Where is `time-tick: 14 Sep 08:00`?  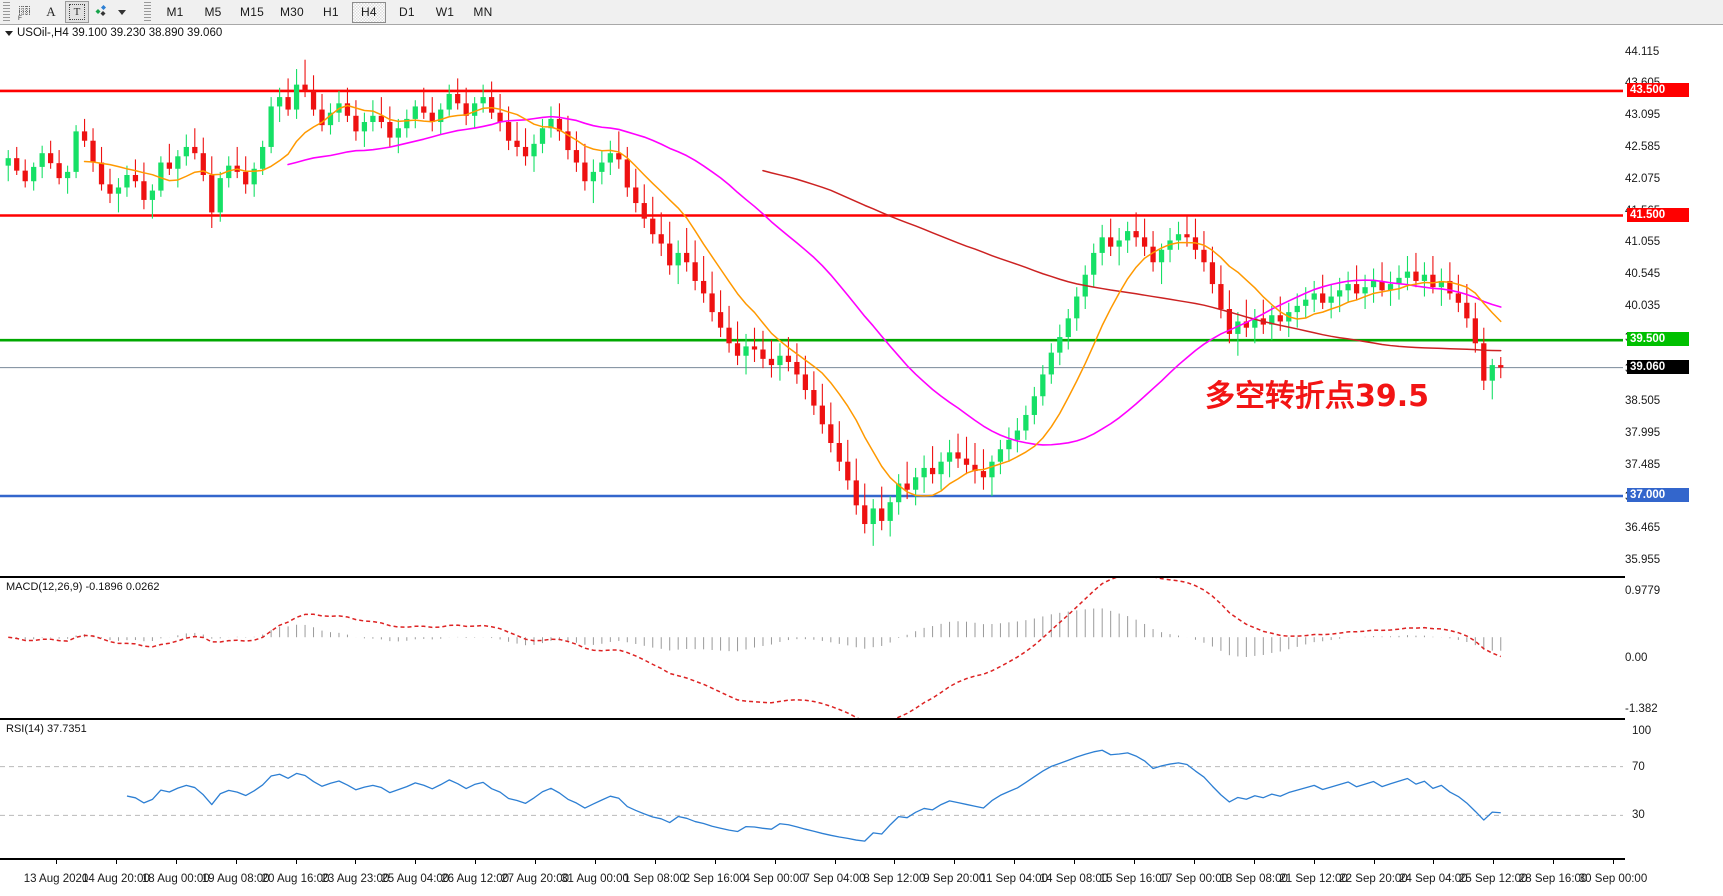
time-tick: 14 Sep 08:00 is located at coordinates (1074, 879).